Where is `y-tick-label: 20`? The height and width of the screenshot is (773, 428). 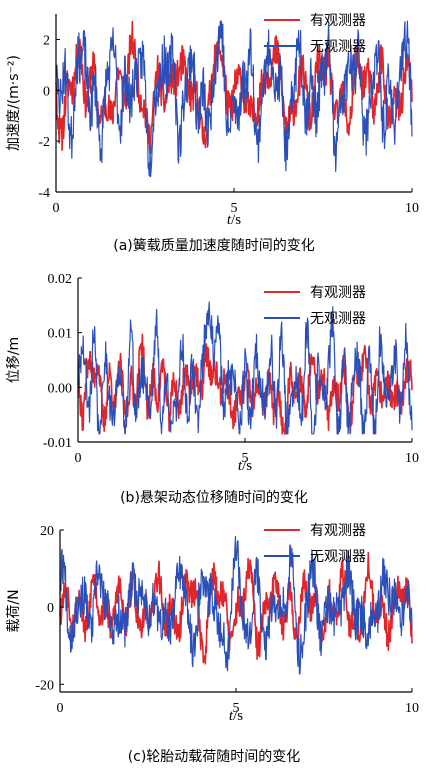
y-tick-label: 20 is located at coordinates (47, 531).